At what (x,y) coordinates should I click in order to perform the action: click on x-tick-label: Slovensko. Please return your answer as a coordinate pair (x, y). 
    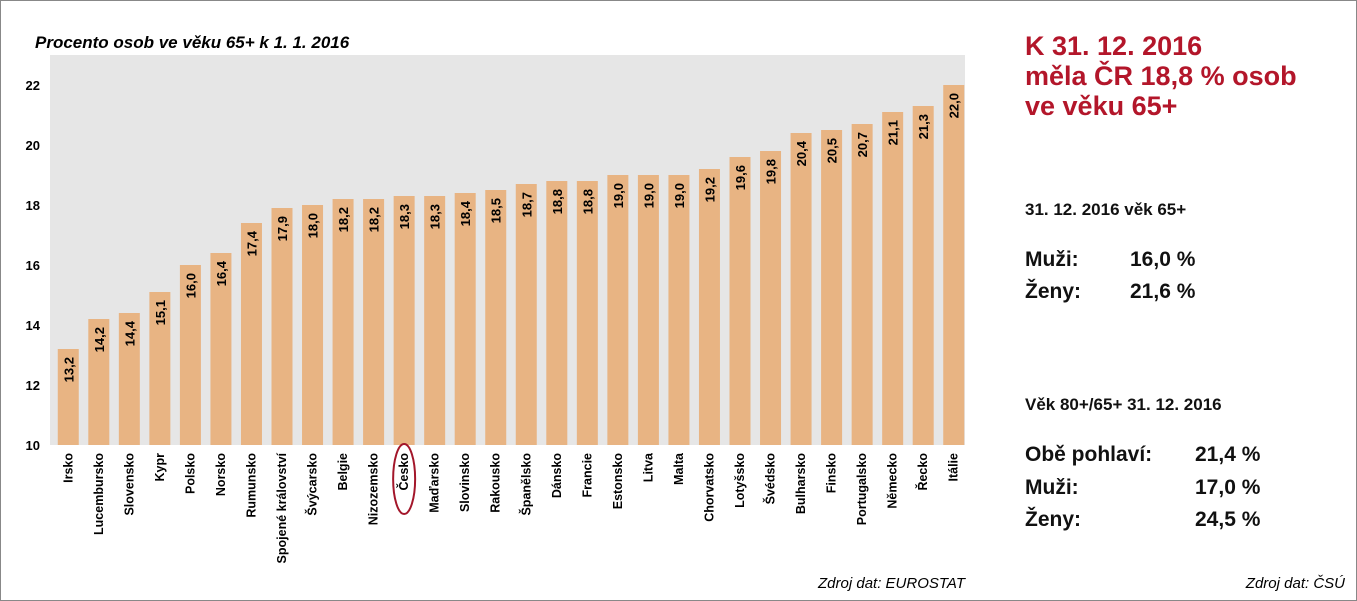
    Looking at the image, I should click on (129, 484).